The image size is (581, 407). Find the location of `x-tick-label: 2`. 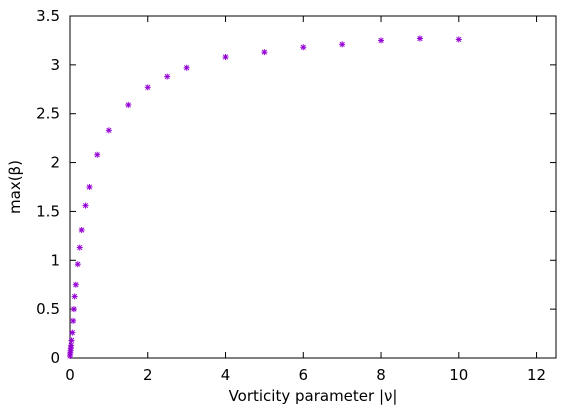

x-tick-label: 2 is located at coordinates (148, 375).